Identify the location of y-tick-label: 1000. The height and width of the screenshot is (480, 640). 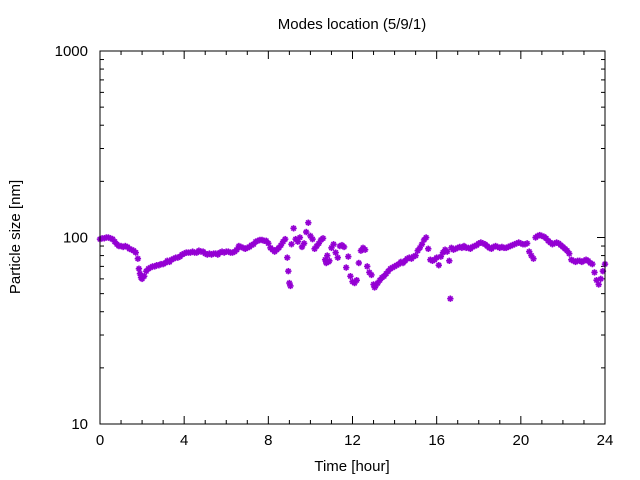
(71, 51).